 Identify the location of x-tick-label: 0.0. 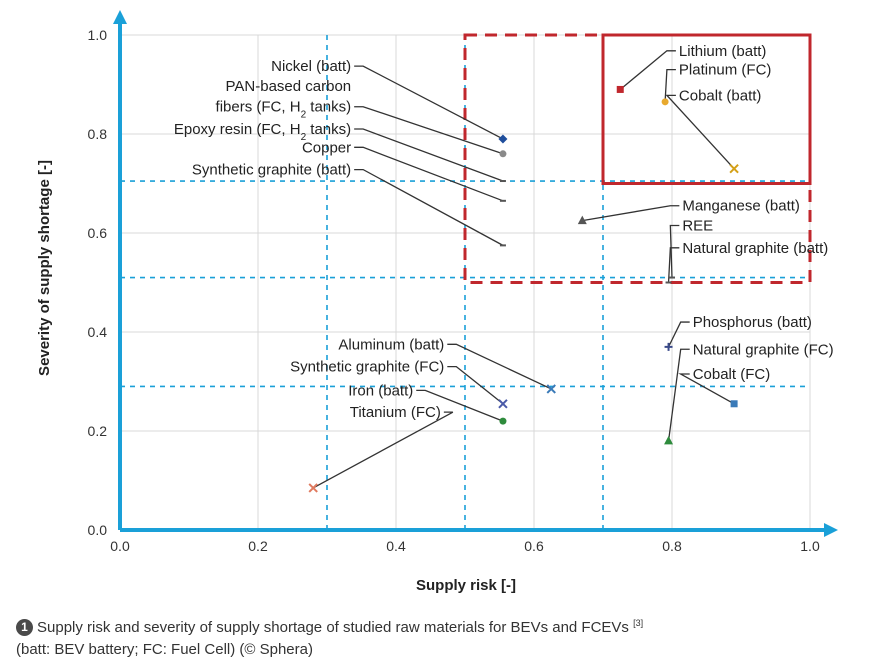
(120, 546).